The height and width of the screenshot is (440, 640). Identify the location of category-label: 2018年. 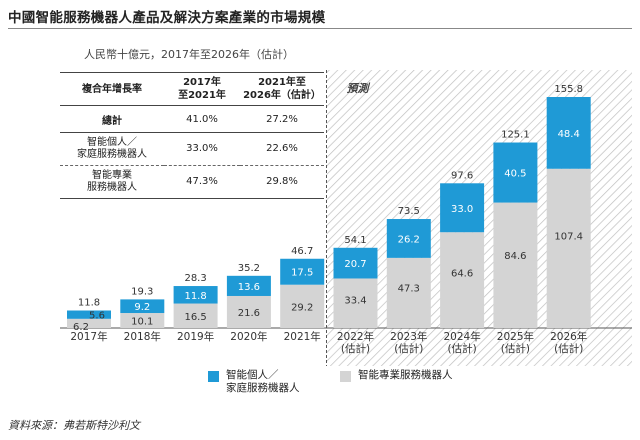
(142, 336).